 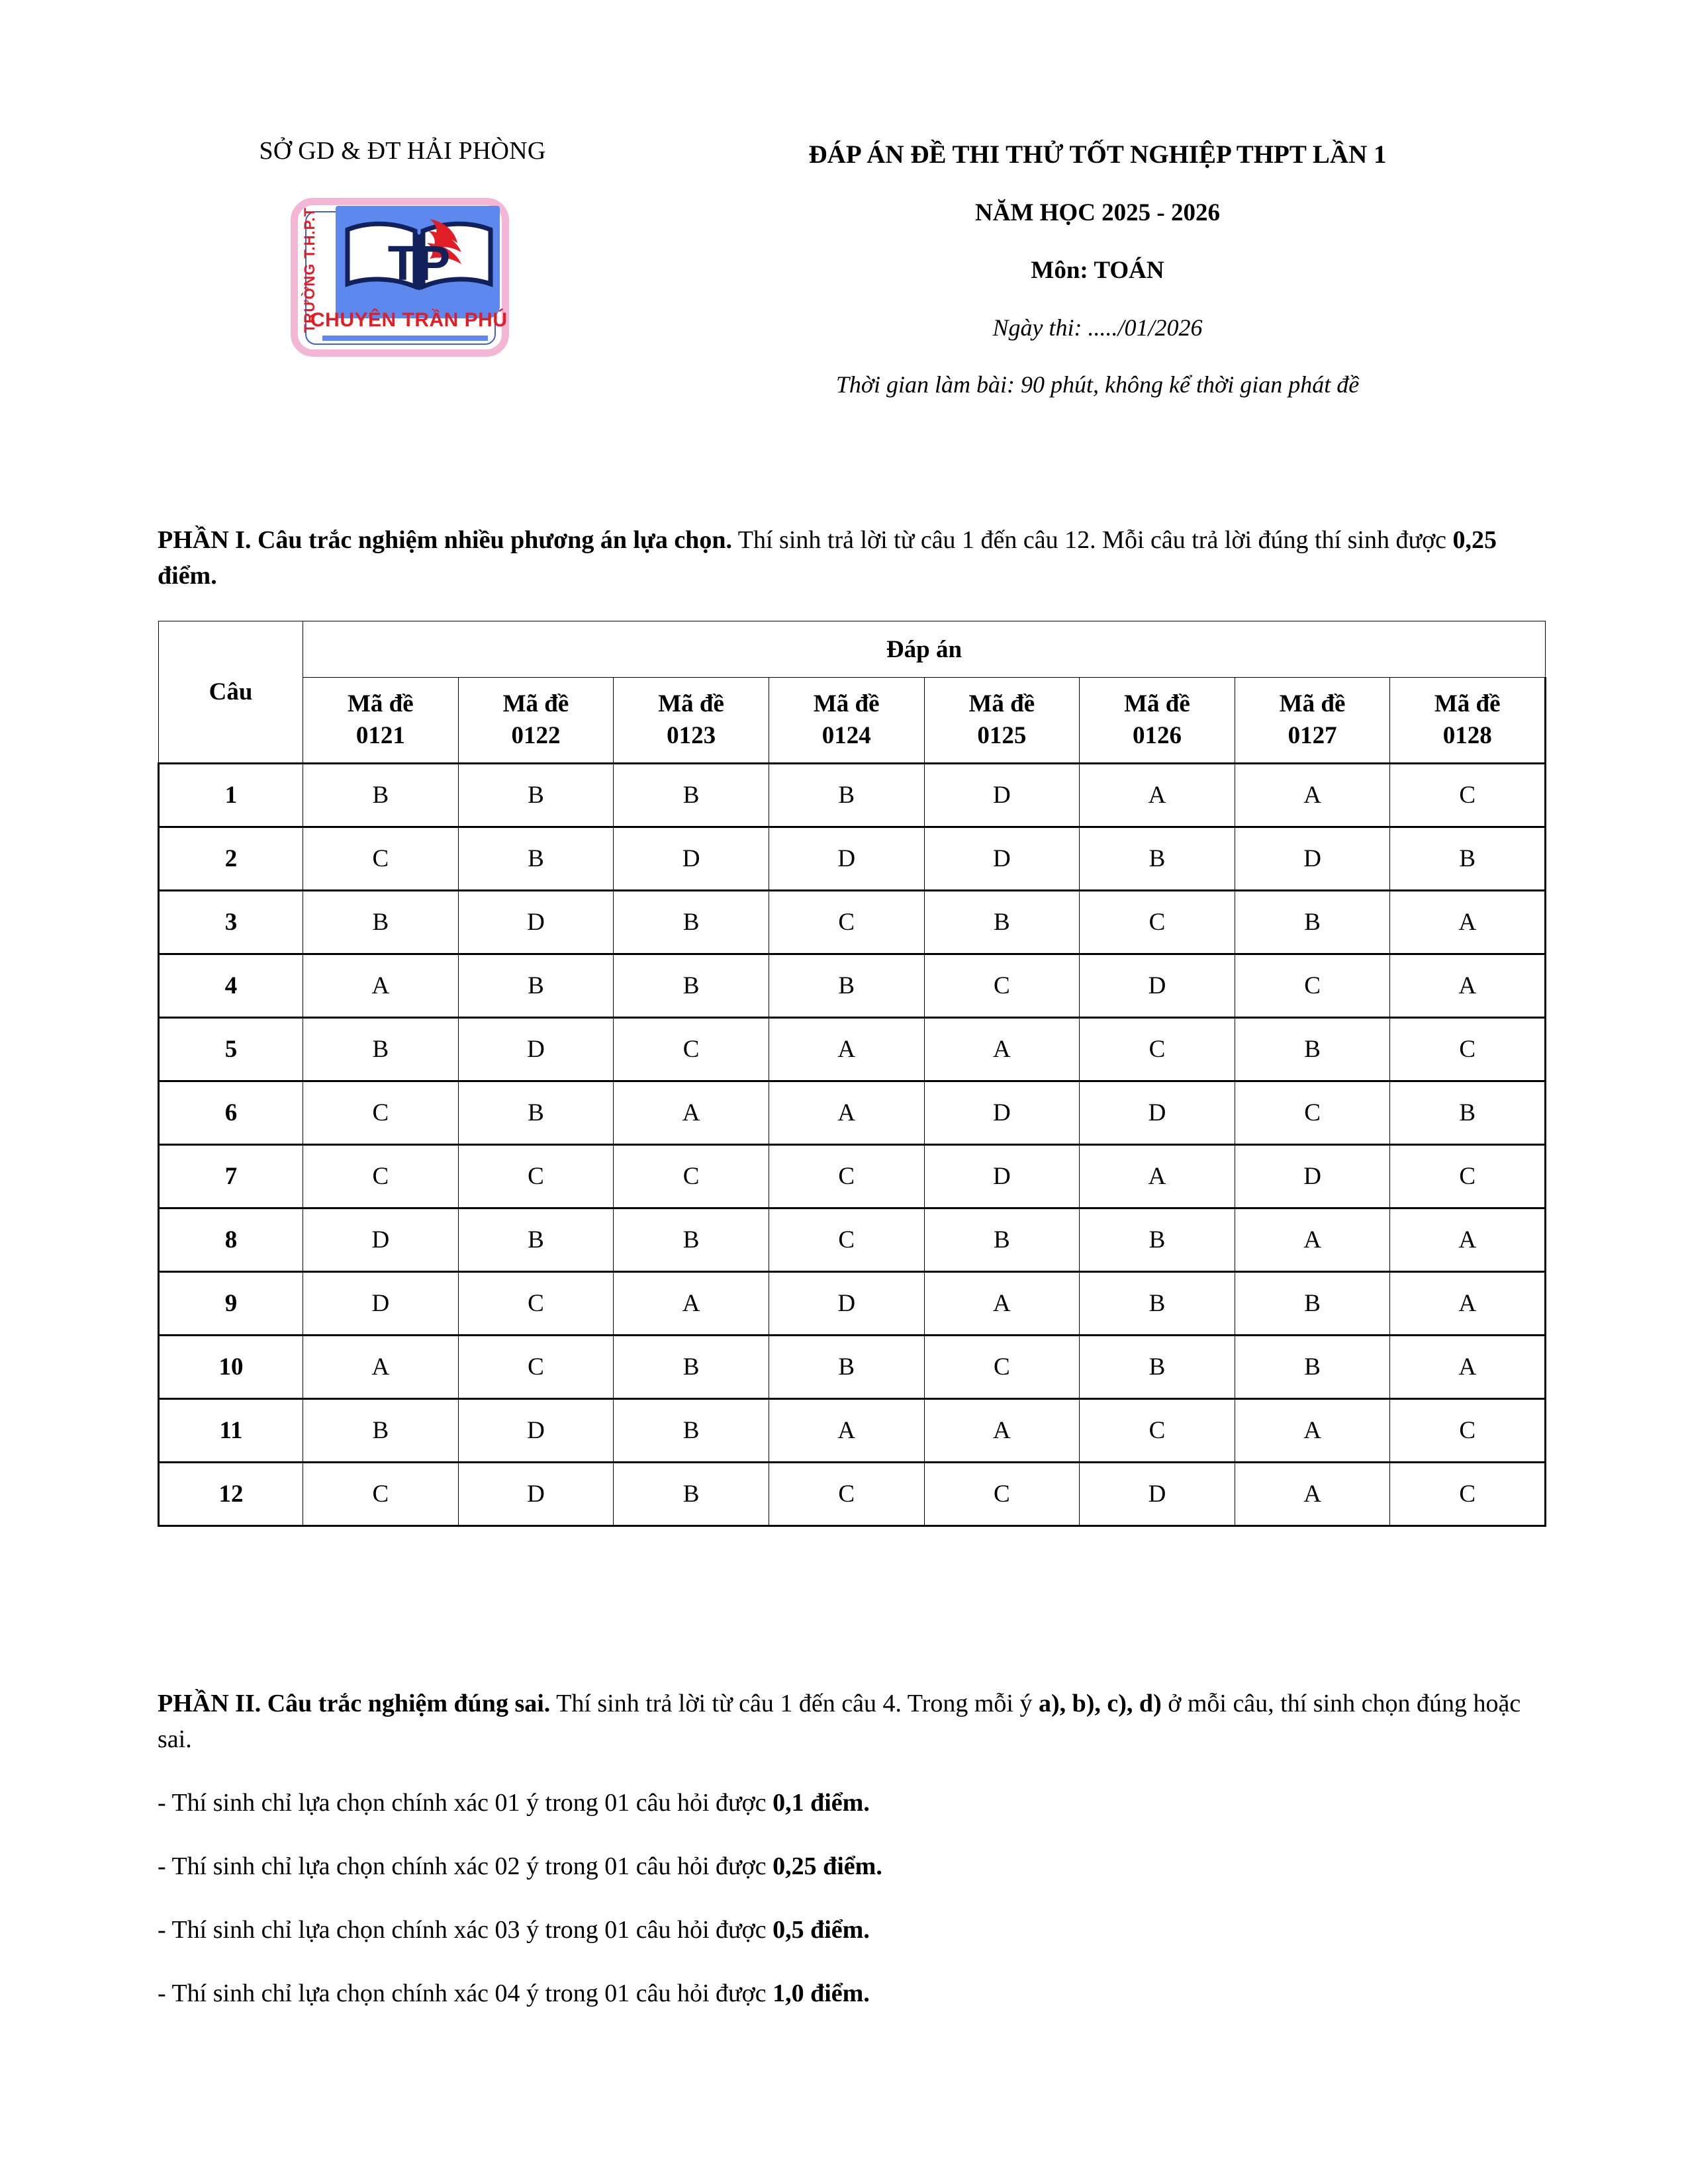 What do you see at coordinates (1467, 1494) in the screenshot?
I see `answer-cell-0128-q12: C` at bounding box center [1467, 1494].